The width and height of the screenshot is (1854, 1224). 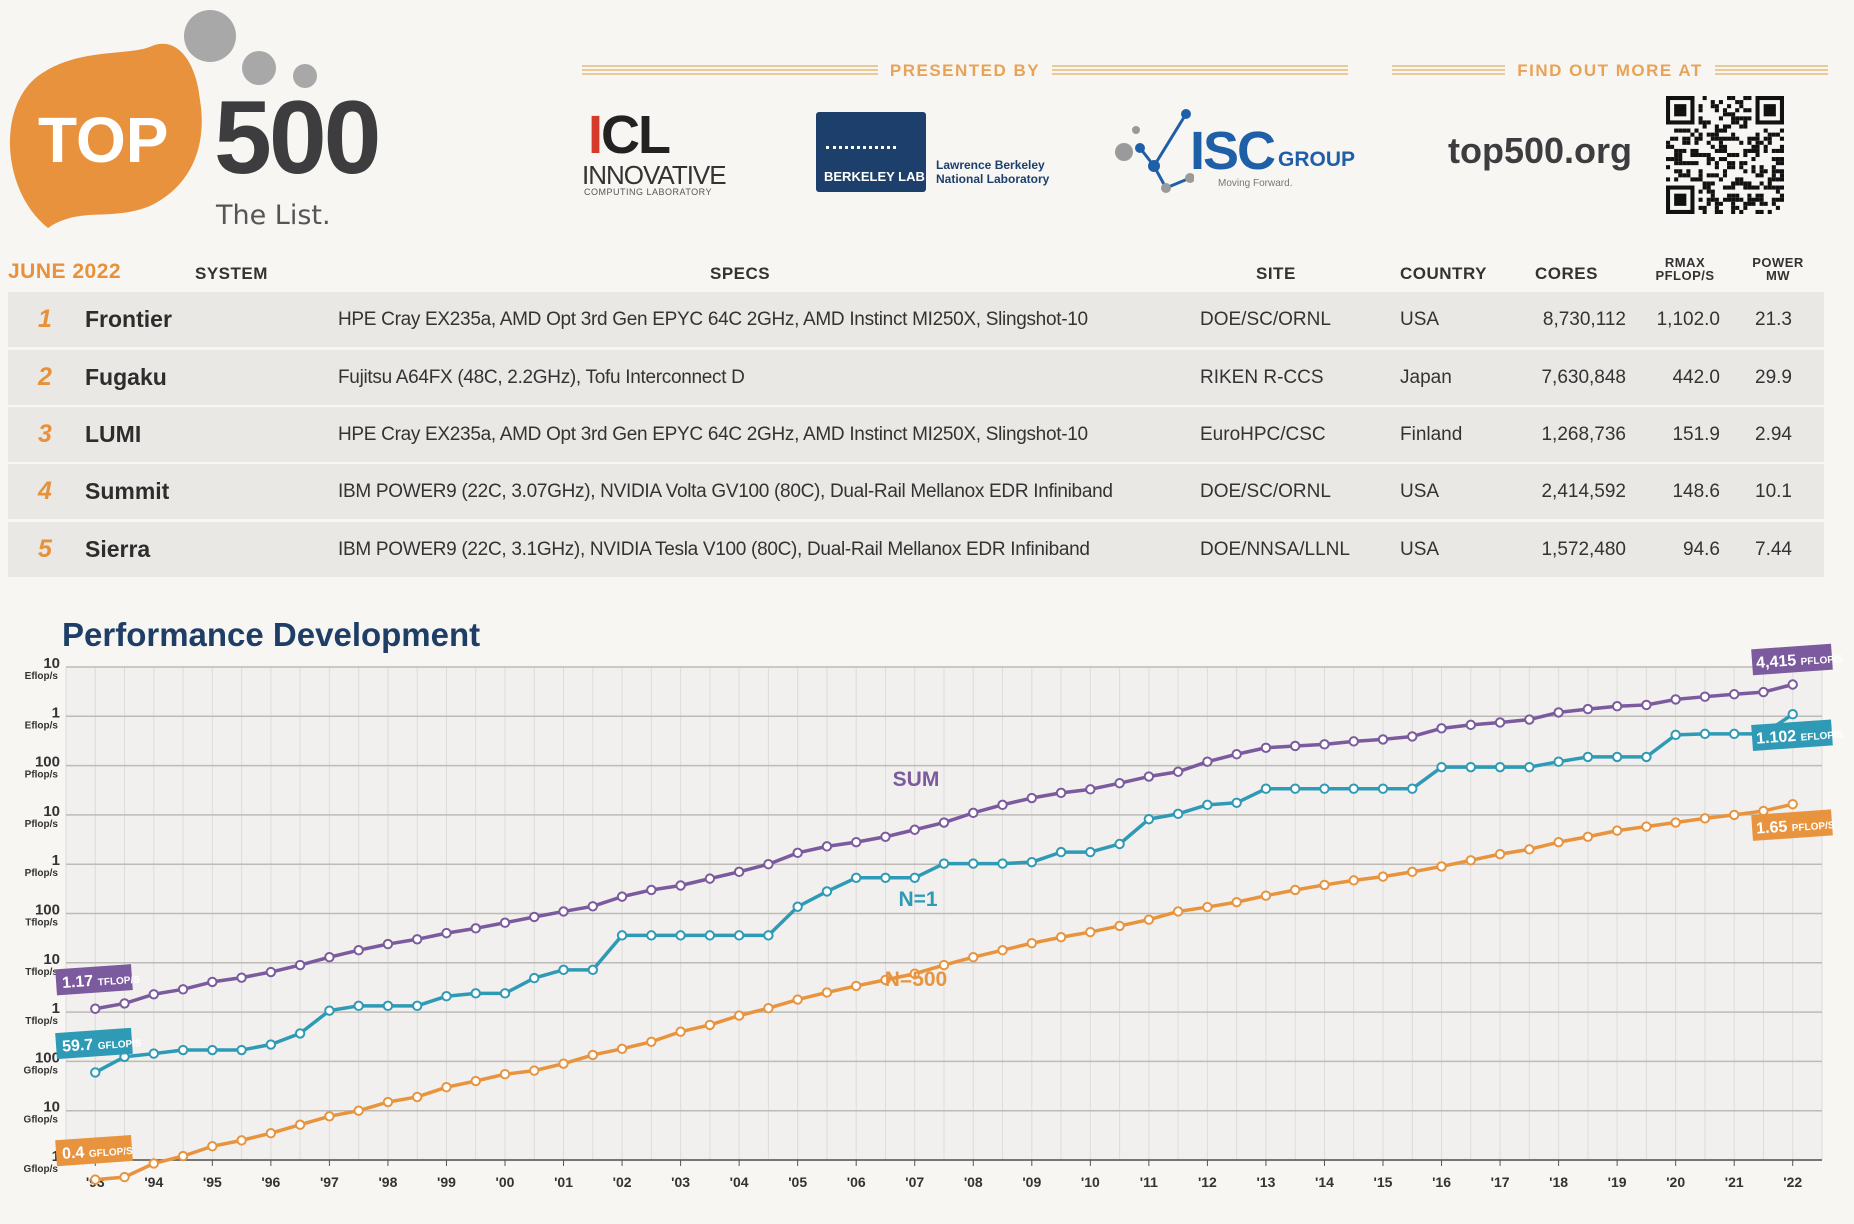 I want to click on system-rmax: 1,102.0, so click(x=1688, y=319).